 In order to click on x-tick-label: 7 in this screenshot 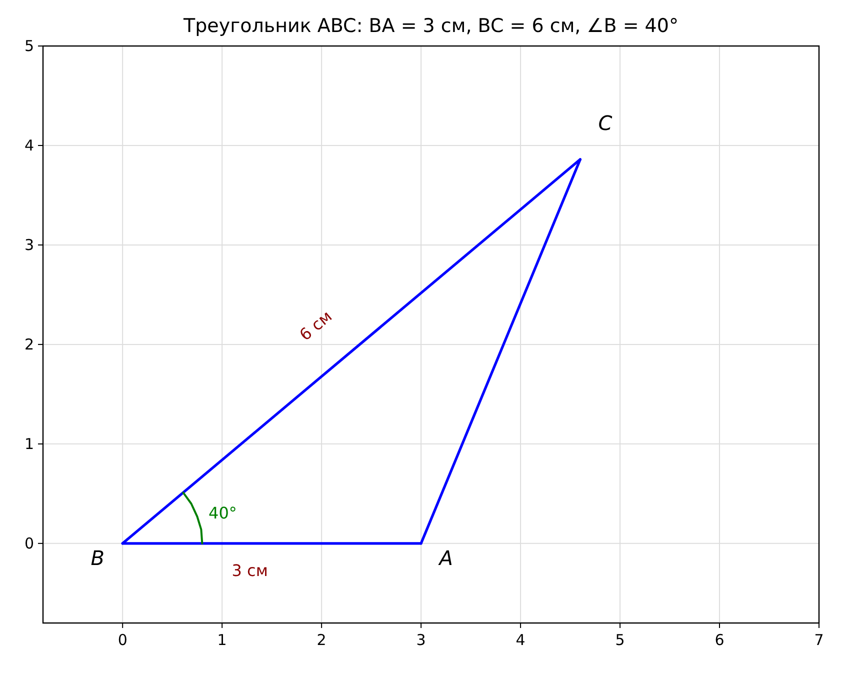, I will do `click(819, 640)`.